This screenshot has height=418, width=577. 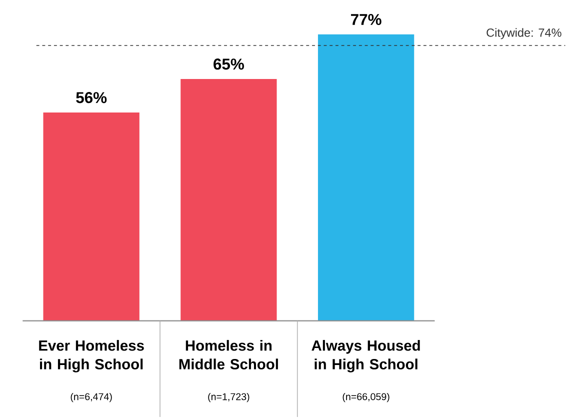 What do you see at coordinates (91, 356) in the screenshot?
I see `x-tick-label: Ever Homeless in High School` at bounding box center [91, 356].